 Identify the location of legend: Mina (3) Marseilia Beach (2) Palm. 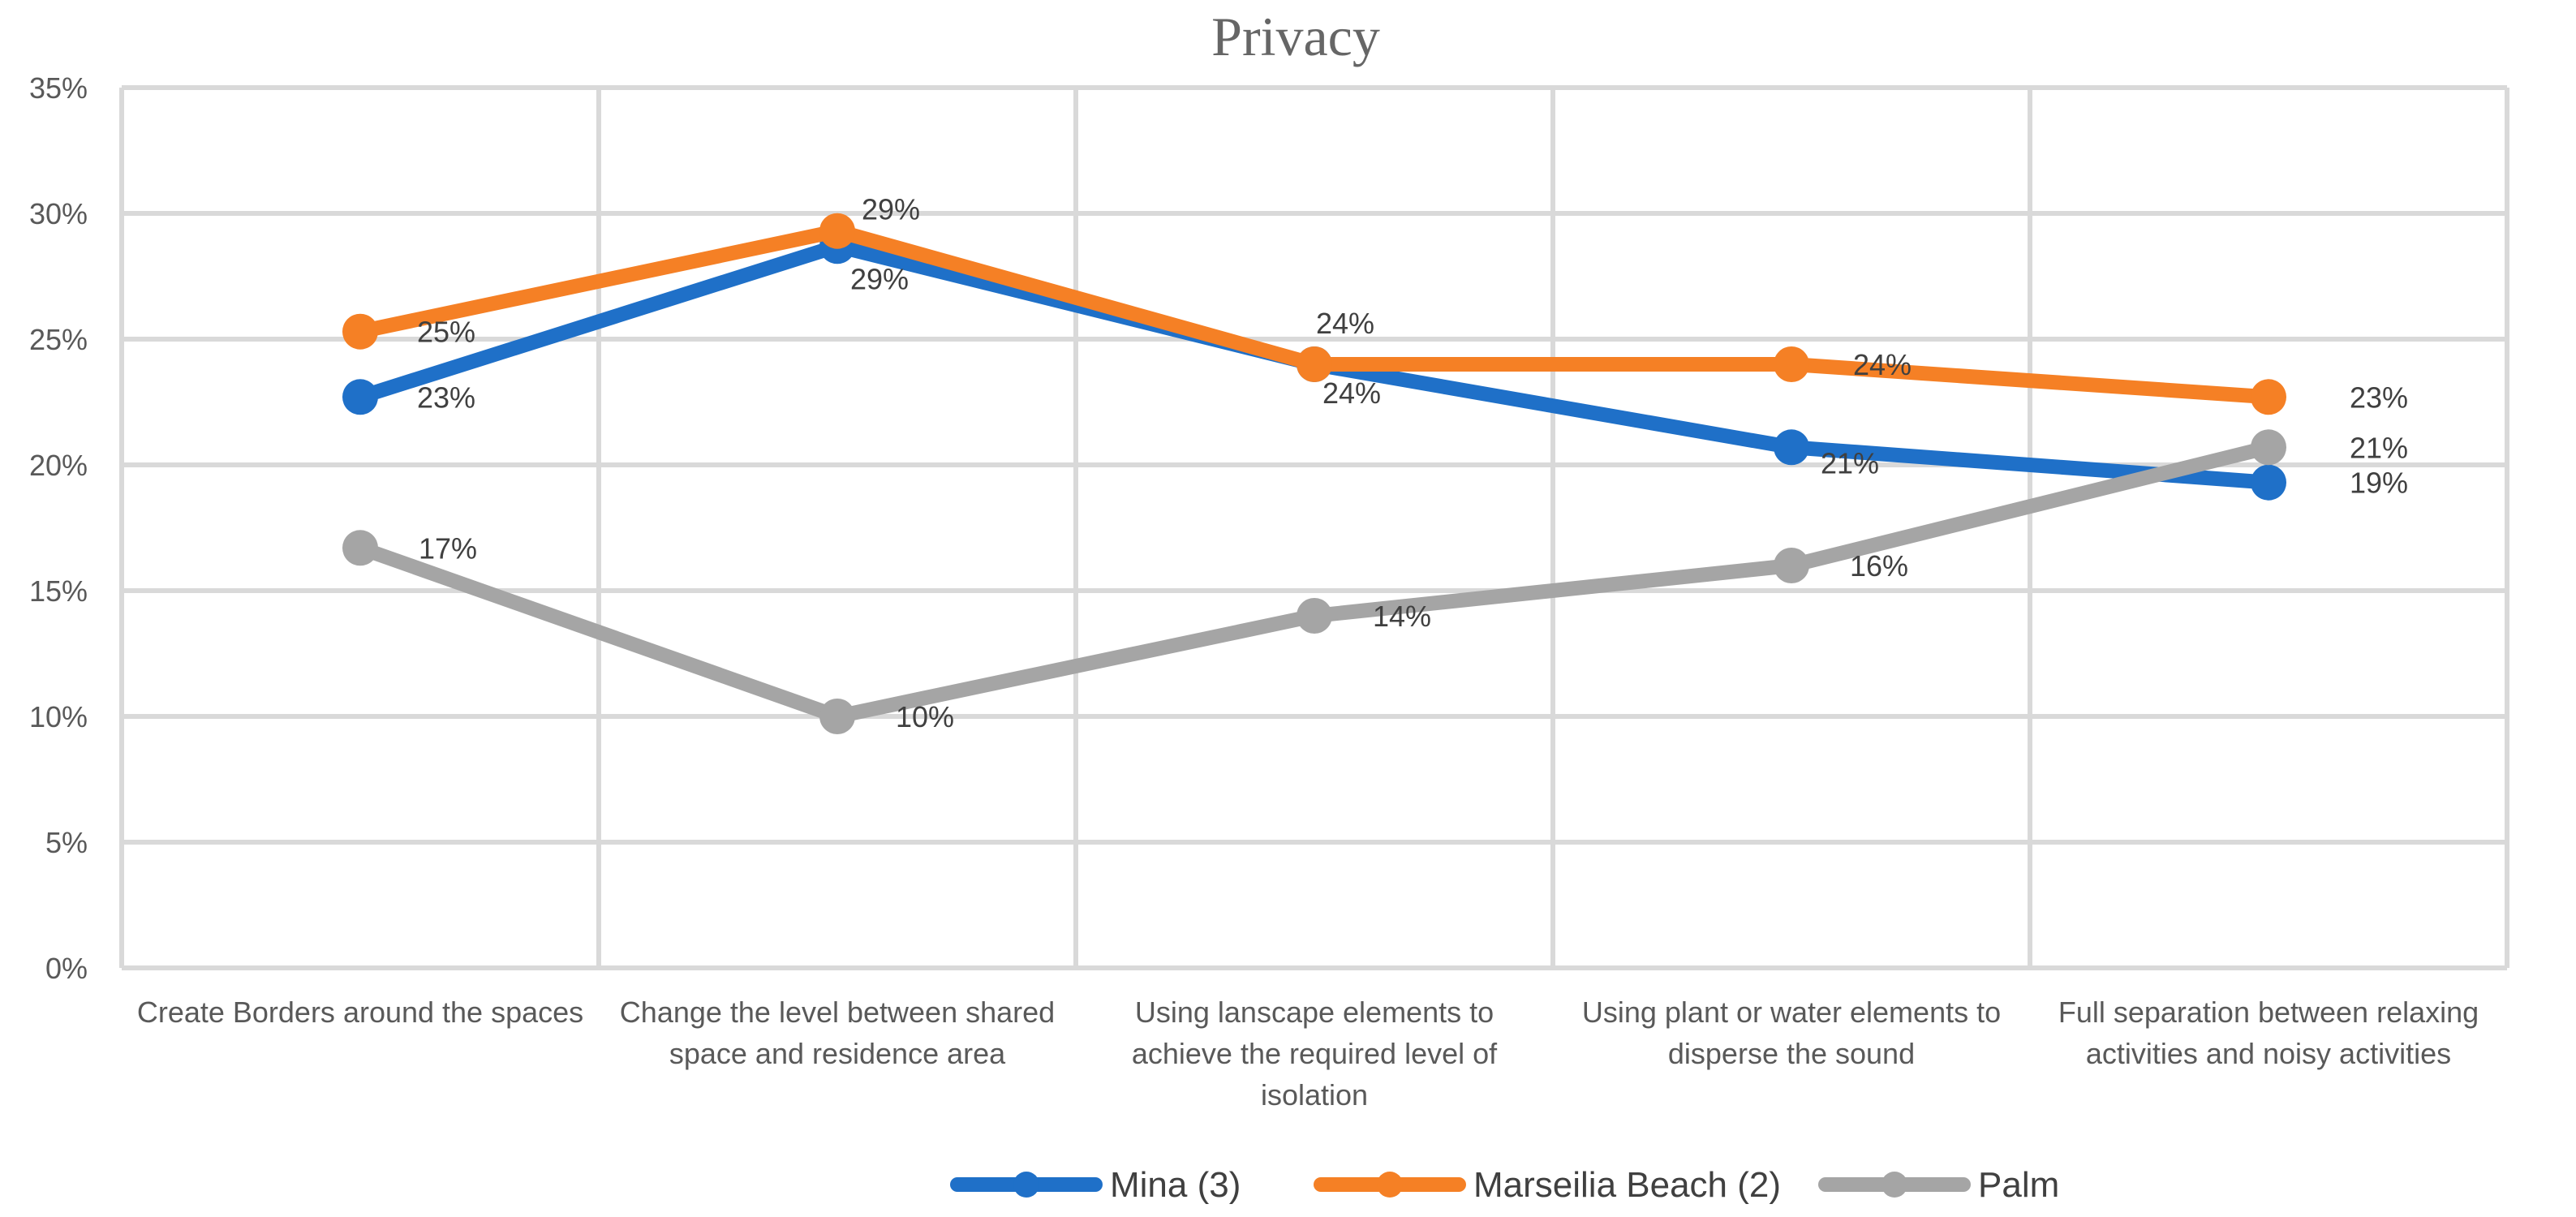
(1504, 1185).